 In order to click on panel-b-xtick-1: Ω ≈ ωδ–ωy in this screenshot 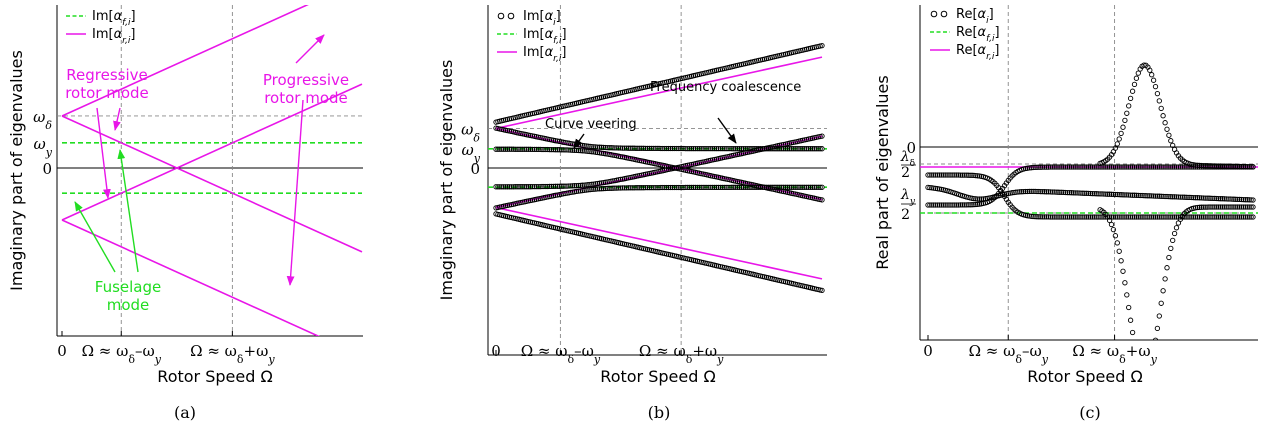, I will do `click(561, 354)`.